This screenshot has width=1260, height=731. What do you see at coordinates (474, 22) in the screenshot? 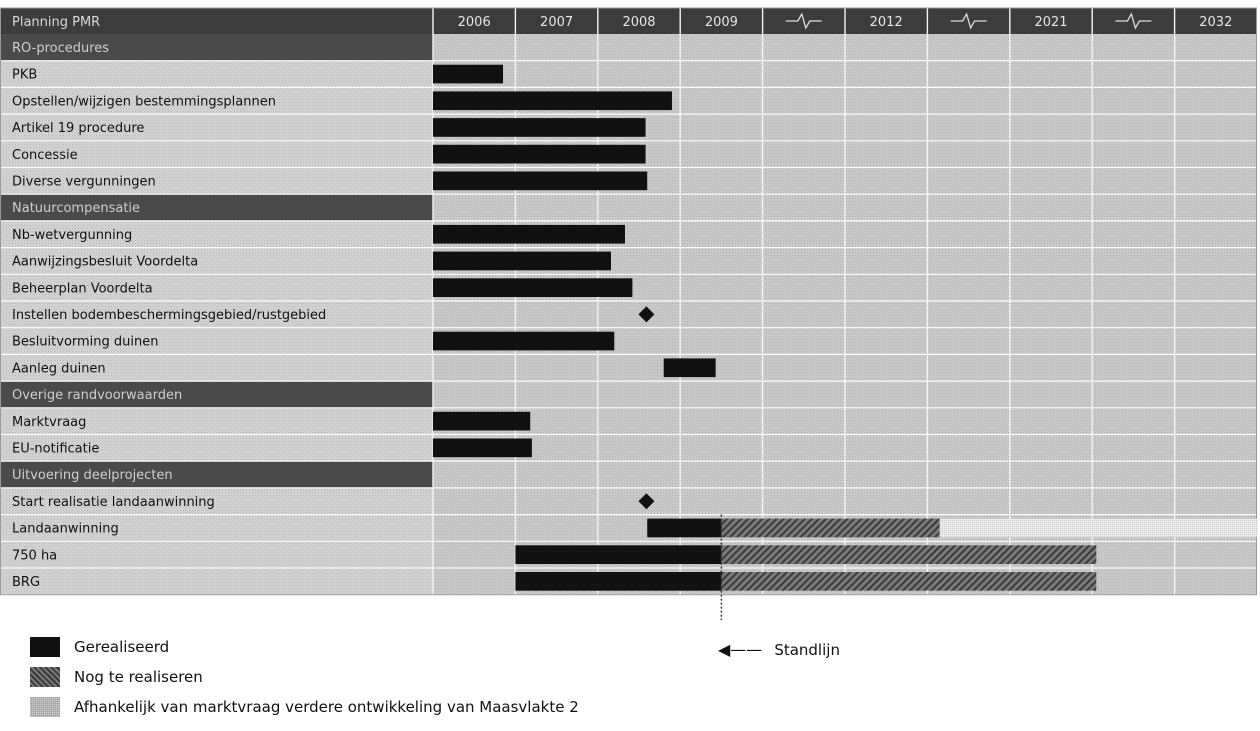
I see `axis-tick-label: 2006` at bounding box center [474, 22].